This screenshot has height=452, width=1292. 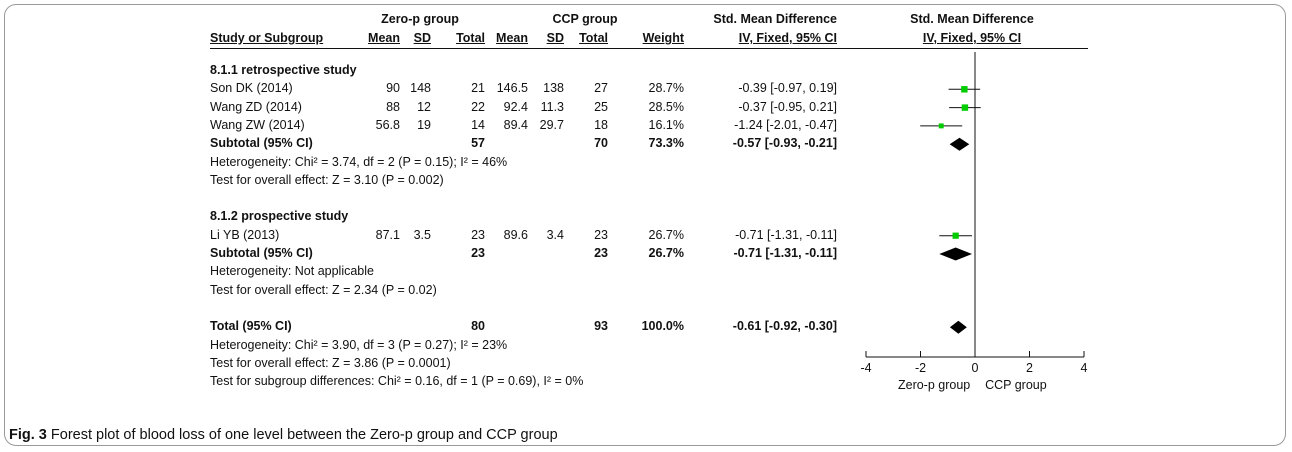 I want to click on sd2-header: SD, so click(x=555, y=38).